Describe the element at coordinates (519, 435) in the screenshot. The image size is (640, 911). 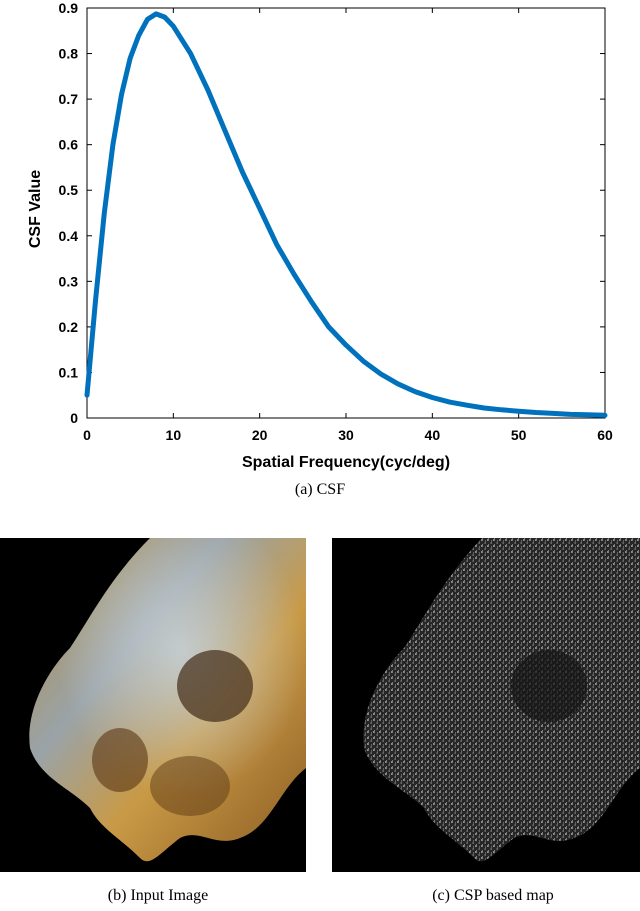
I see `x-tick-label: 50` at that location.